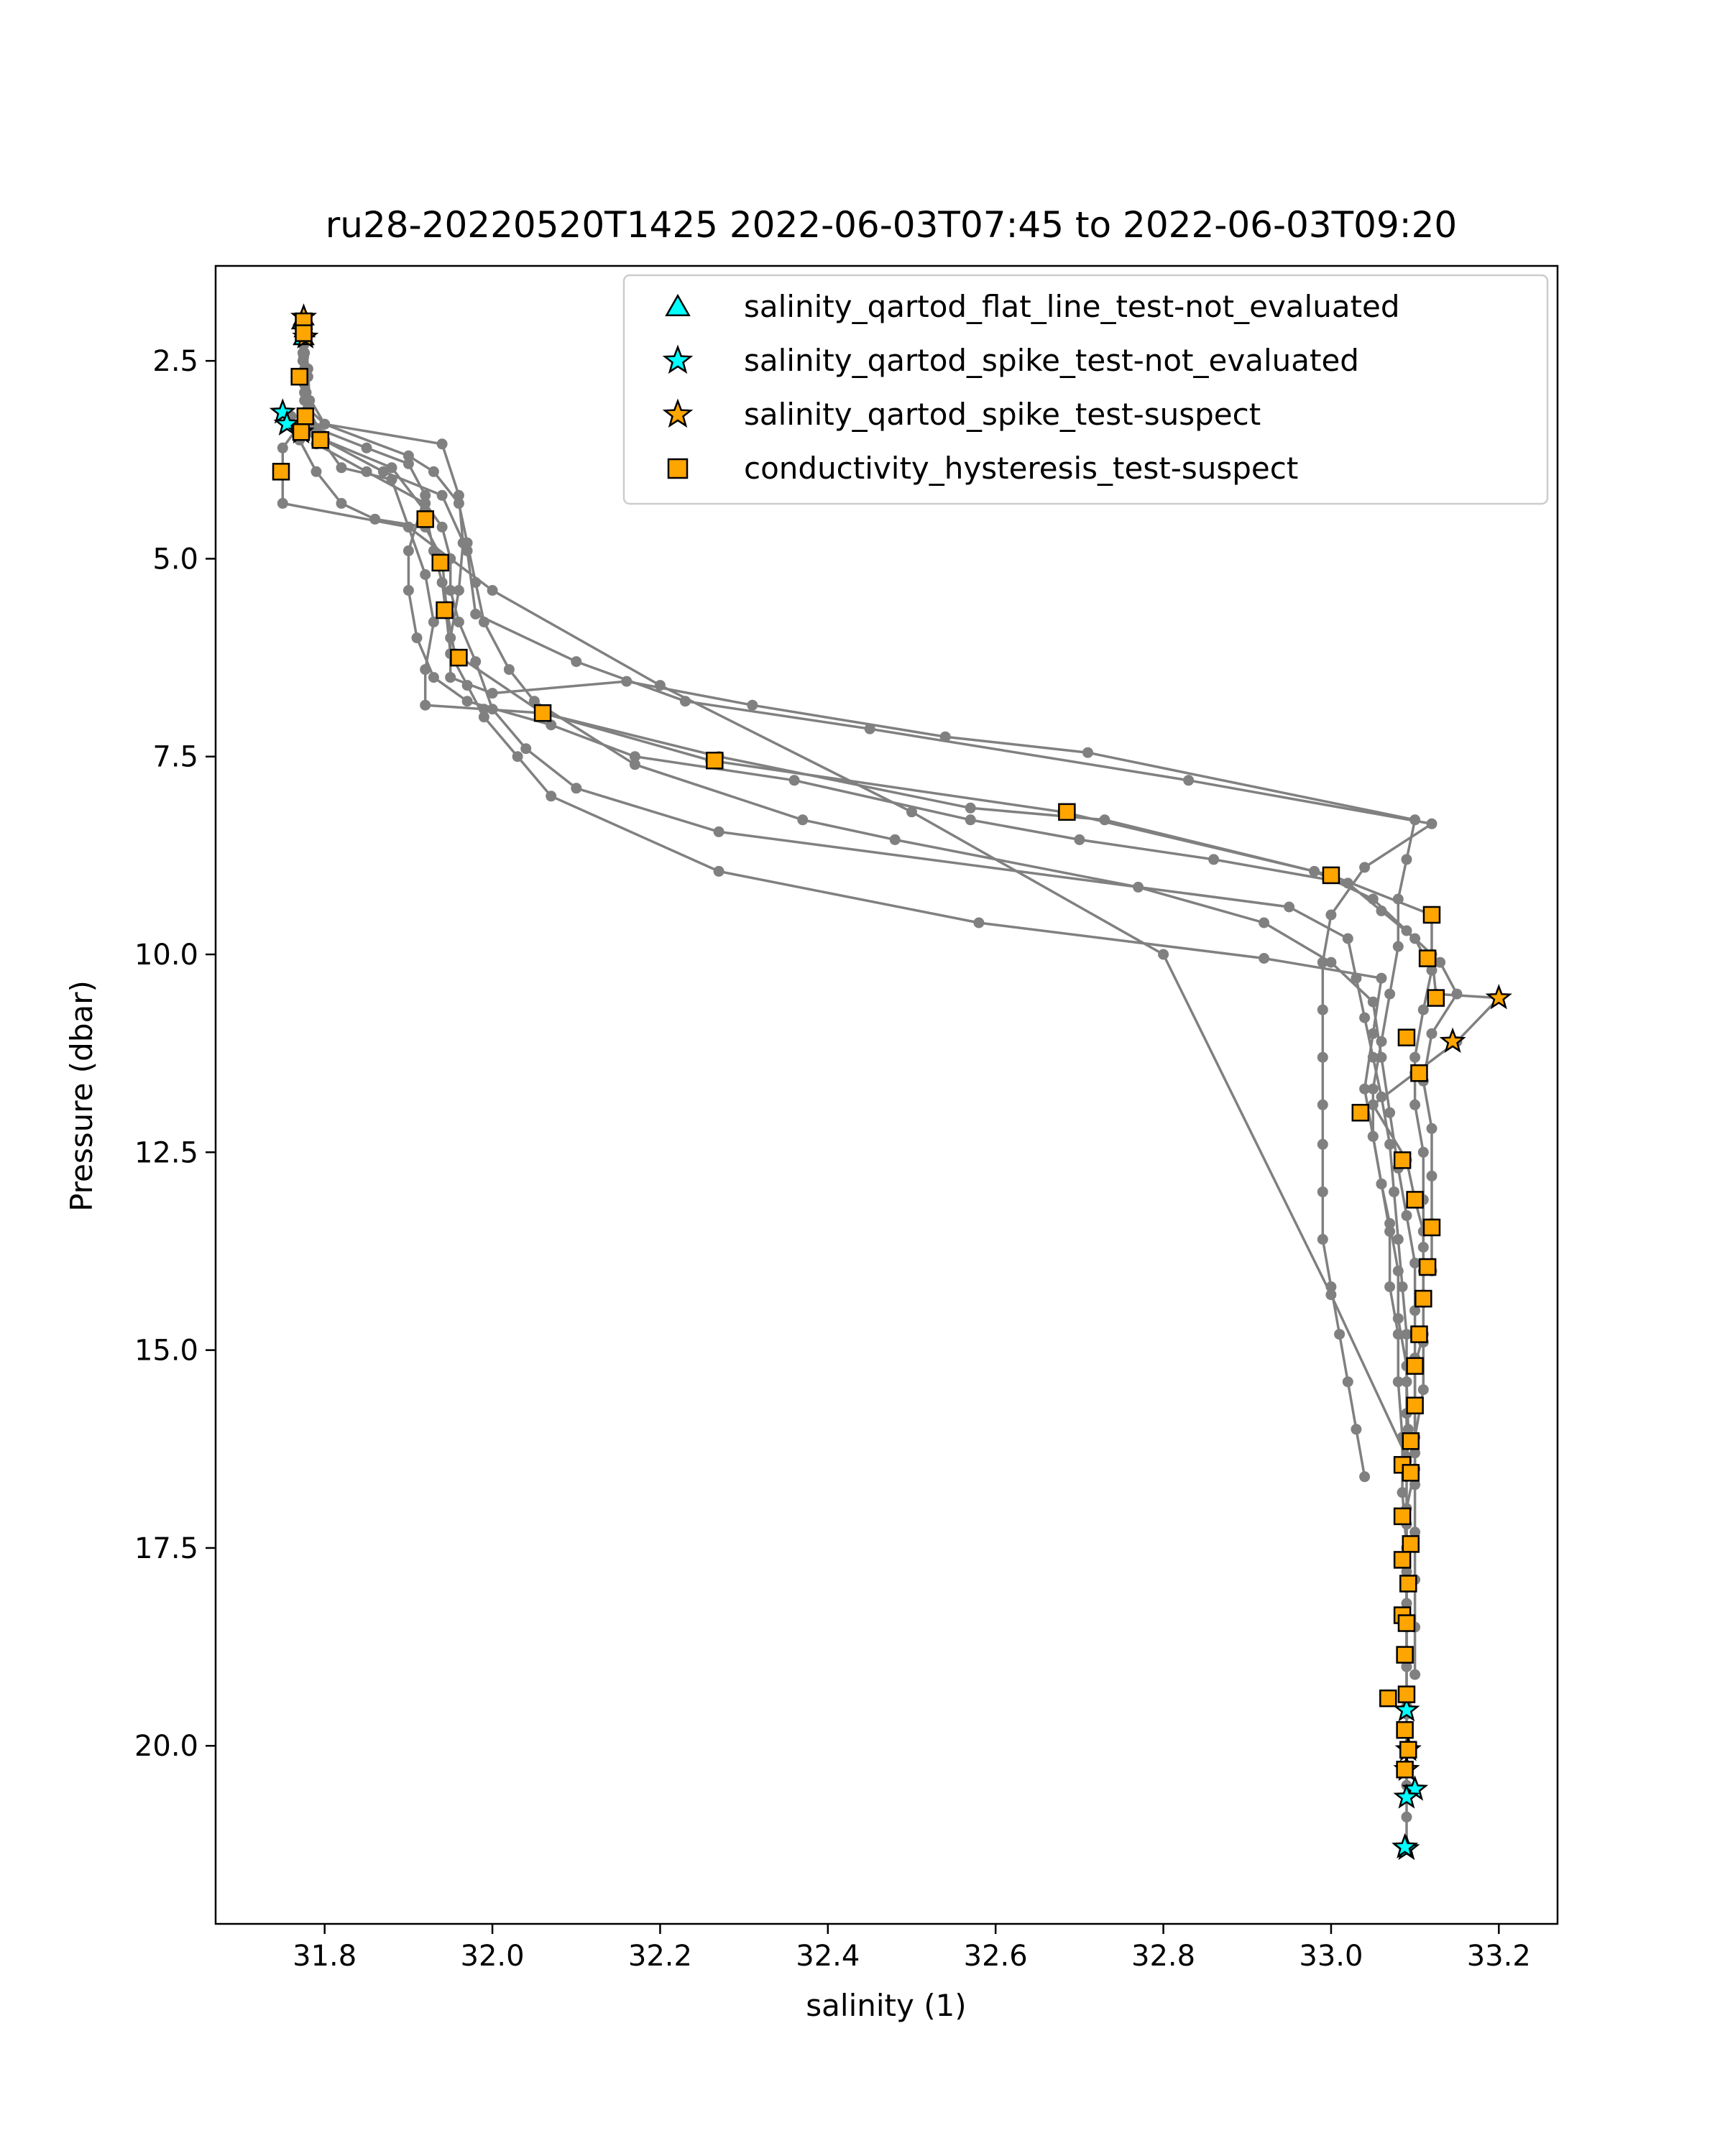 Image resolution: width=1725 pixels, height=2156 pixels. Describe the element at coordinates (678, 359) in the screenshot. I see `legend-star-marker` at that location.